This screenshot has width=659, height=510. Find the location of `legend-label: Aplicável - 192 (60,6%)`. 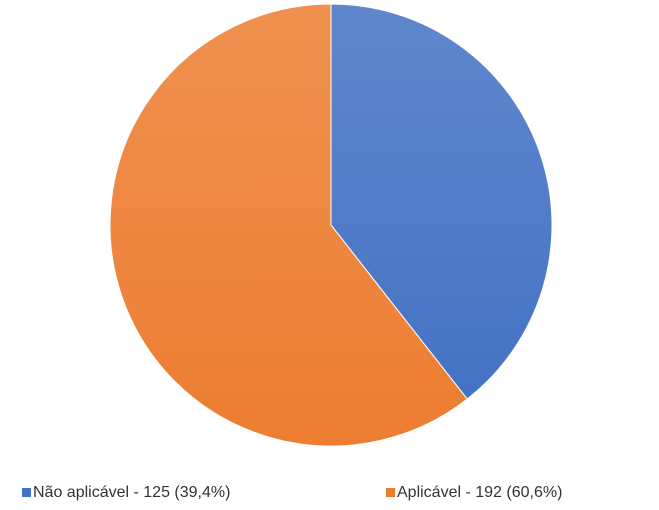

legend-label: Aplicável - 192 (60,6%) is located at coordinates (479, 492).